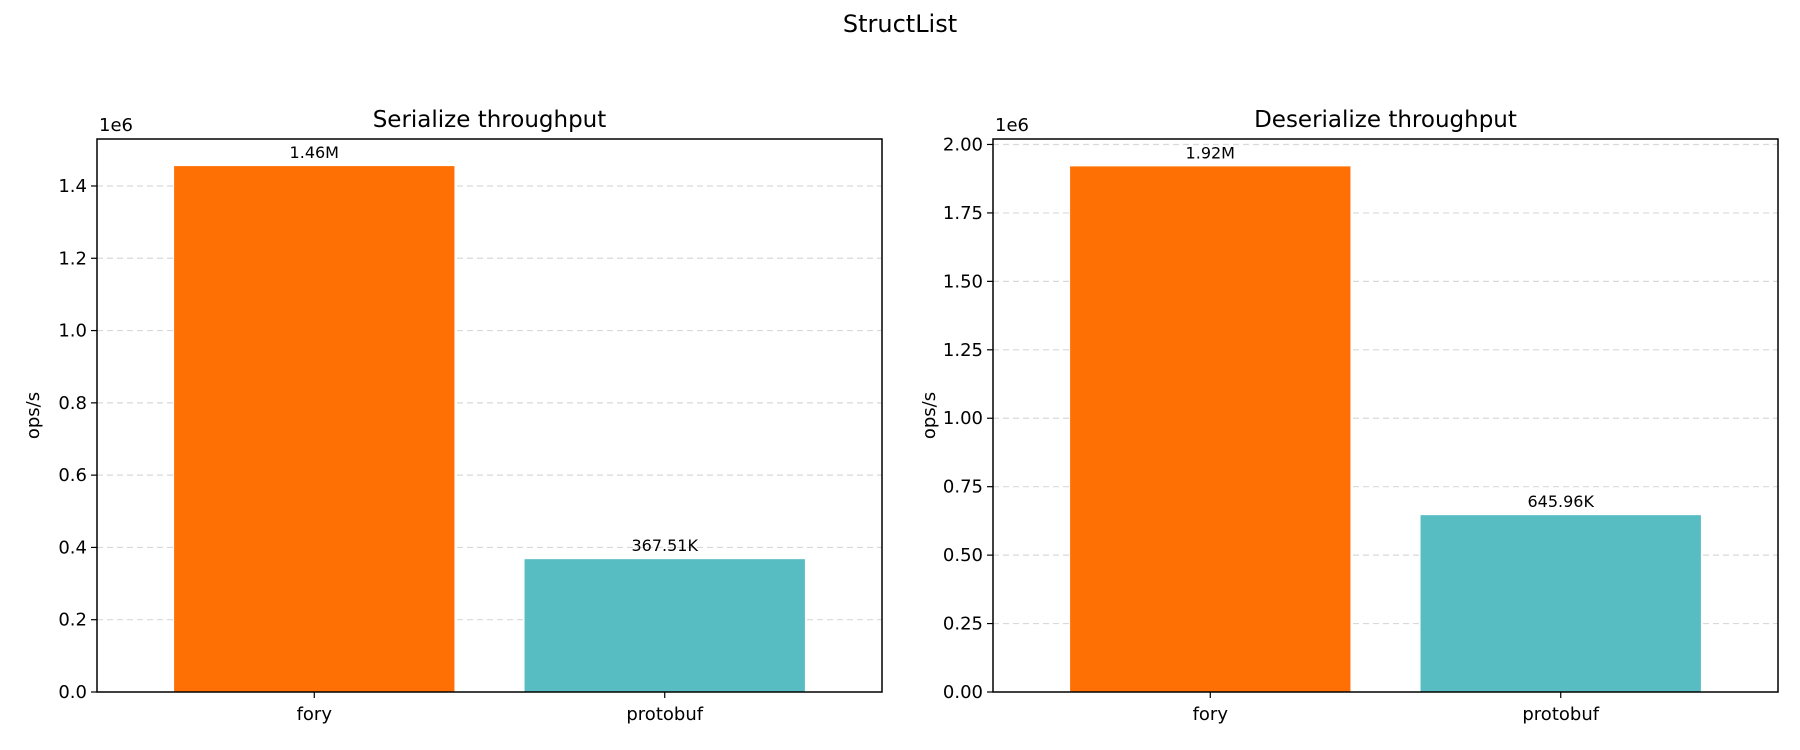 The height and width of the screenshot is (750, 1800). What do you see at coordinates (1210, 152) in the screenshot?
I see `data-label: 1.92M` at bounding box center [1210, 152].